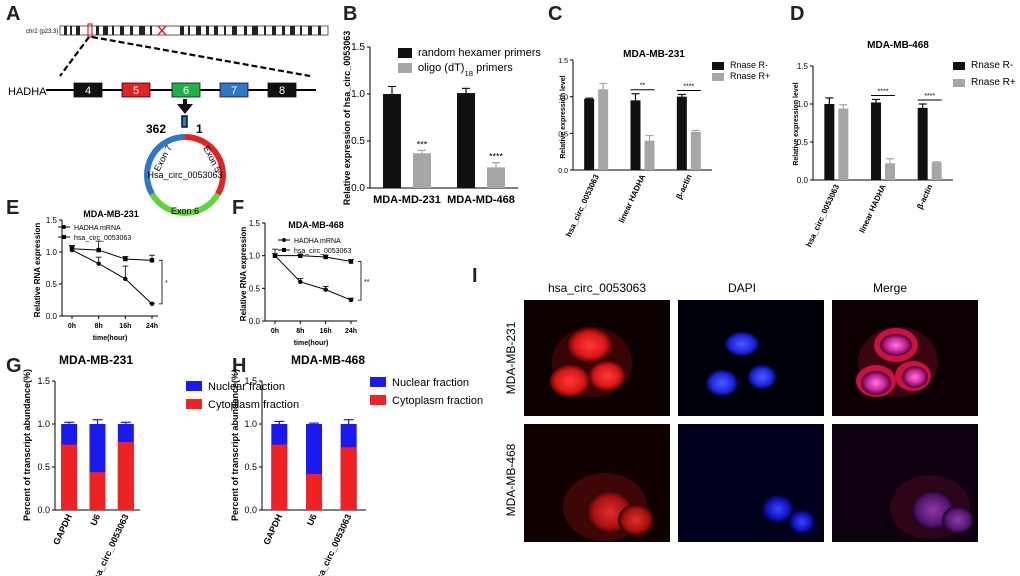 Image resolution: width=1020 pixels, height=576 pixels. I want to click on exon-blocks: 4 5 6 7 8, so click(185, 90).